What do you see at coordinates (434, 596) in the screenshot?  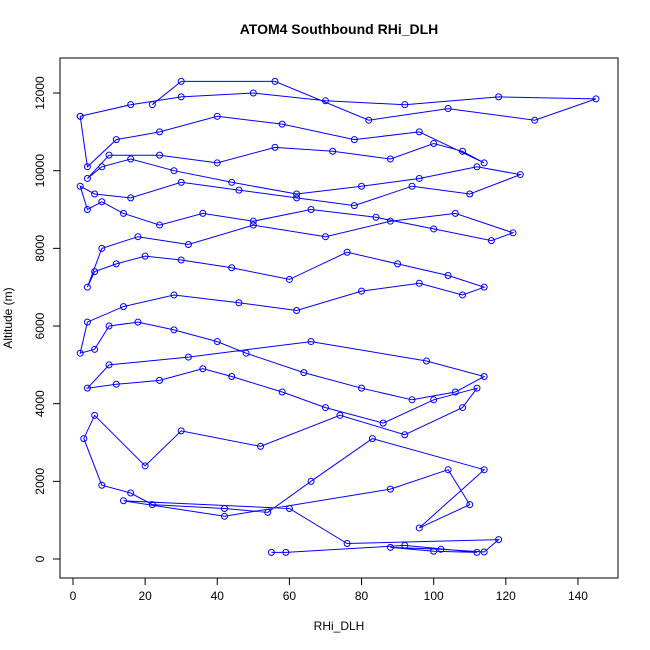 I see `x-tick-label: 100` at bounding box center [434, 596].